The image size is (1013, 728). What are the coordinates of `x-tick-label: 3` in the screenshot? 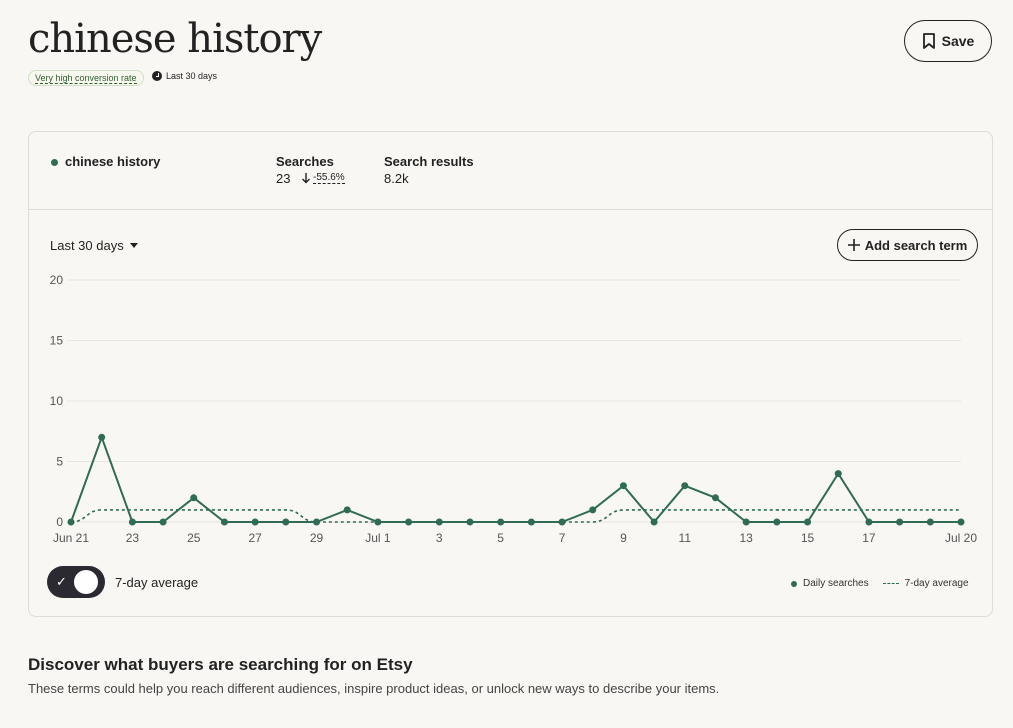 It's located at (439, 538).